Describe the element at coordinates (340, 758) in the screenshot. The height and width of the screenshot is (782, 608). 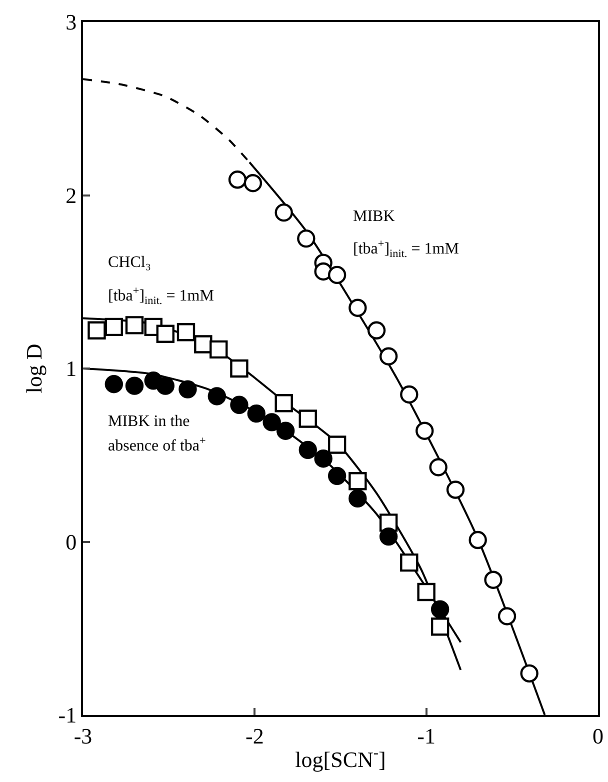
I see `x-axis-title: log[SCN$^{-}$]` at that location.